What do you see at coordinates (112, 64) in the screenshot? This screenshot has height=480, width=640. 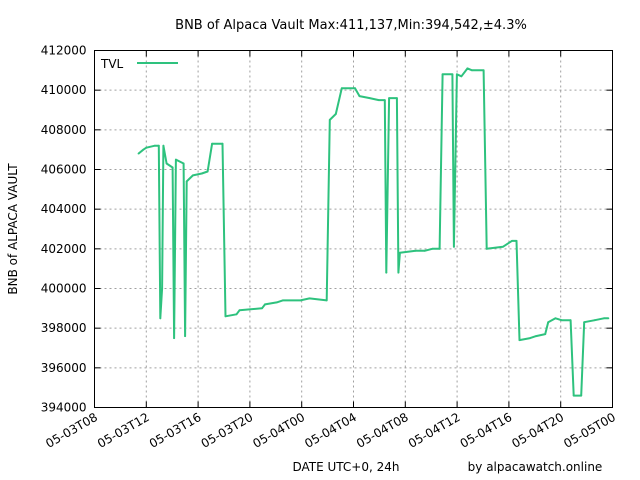 I see `legend-label-tvl: TVL` at bounding box center [112, 64].